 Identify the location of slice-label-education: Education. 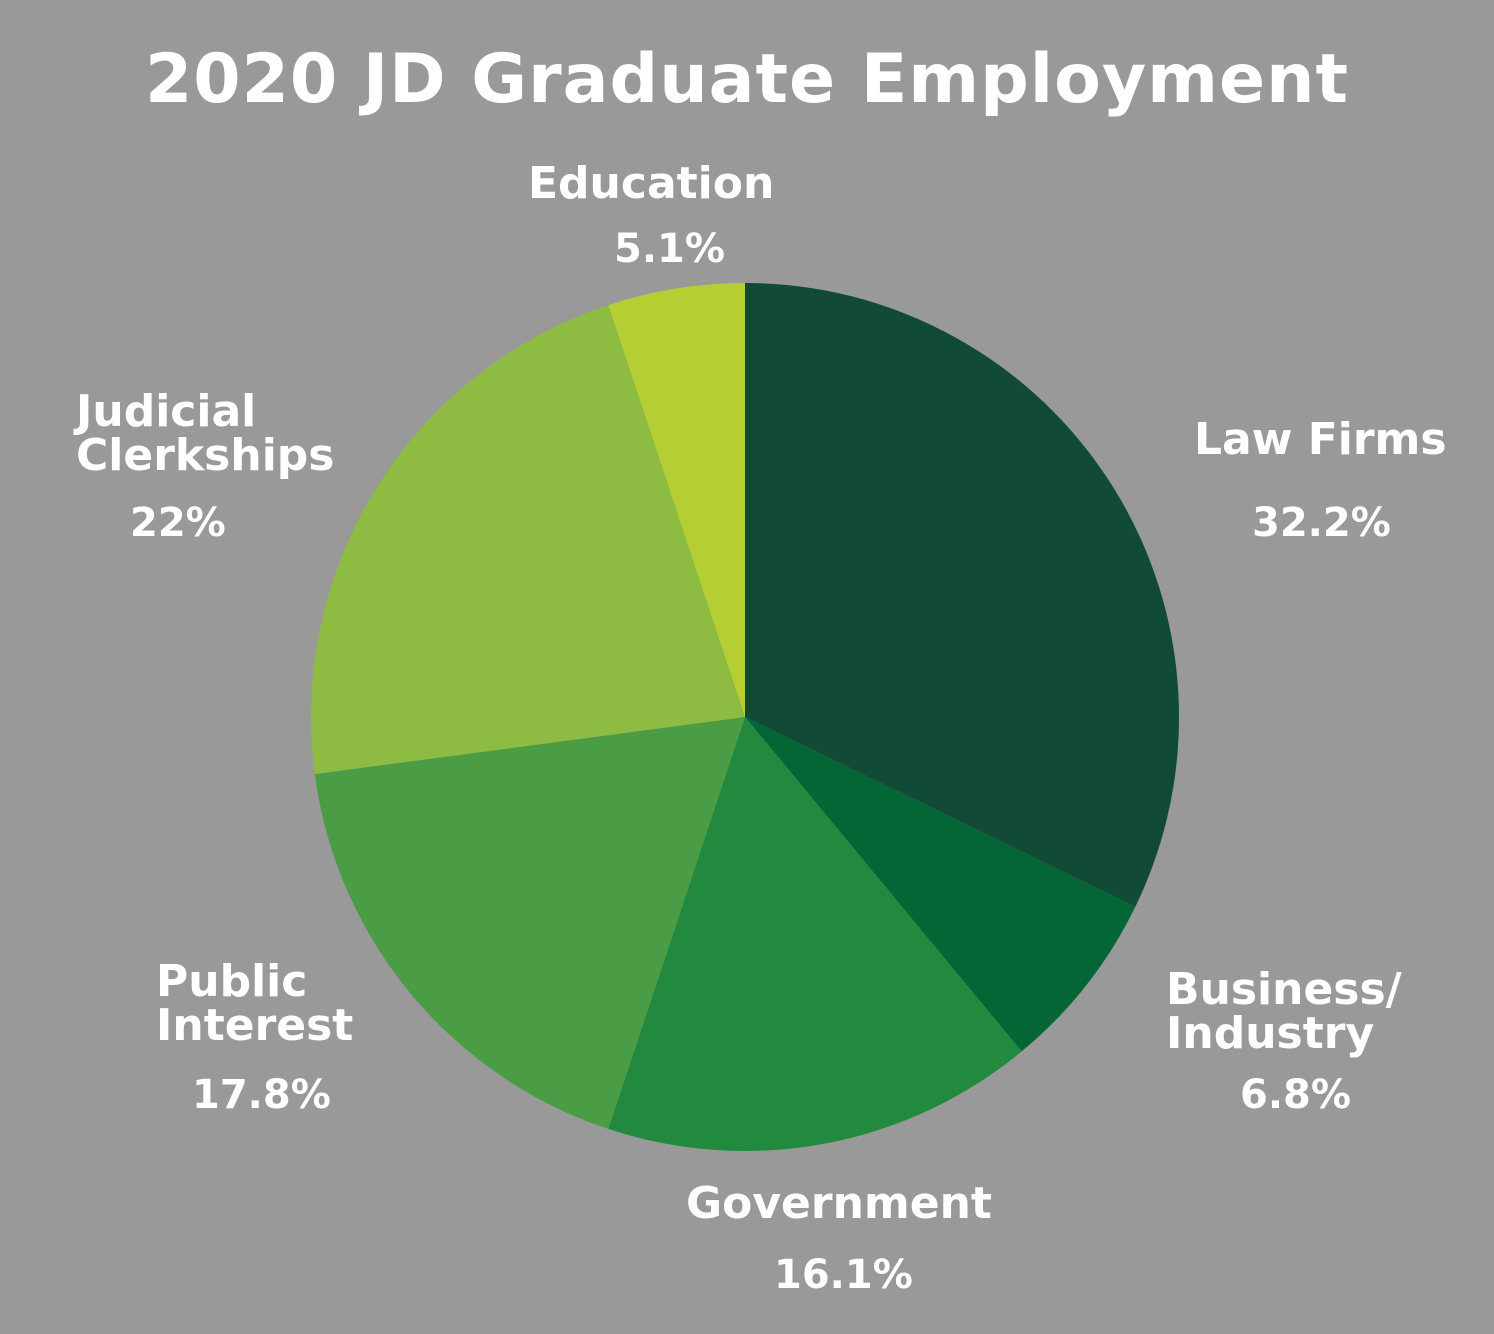
(651, 183).